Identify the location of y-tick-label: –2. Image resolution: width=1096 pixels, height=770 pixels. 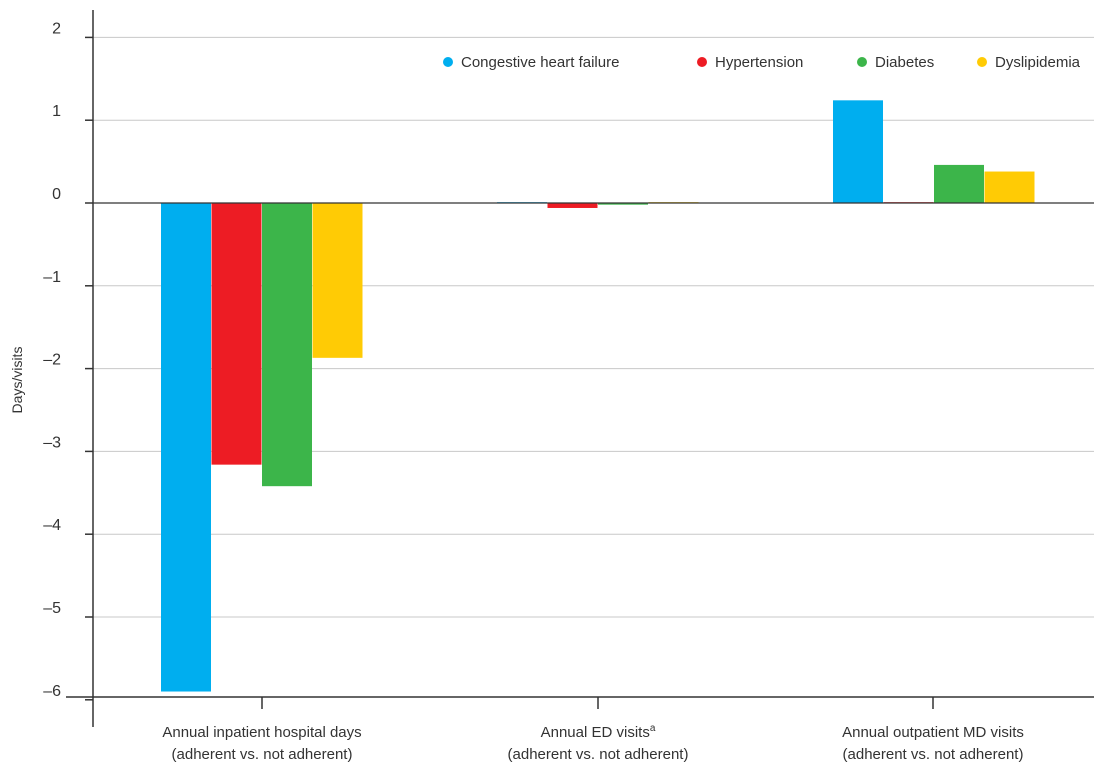
(52, 360).